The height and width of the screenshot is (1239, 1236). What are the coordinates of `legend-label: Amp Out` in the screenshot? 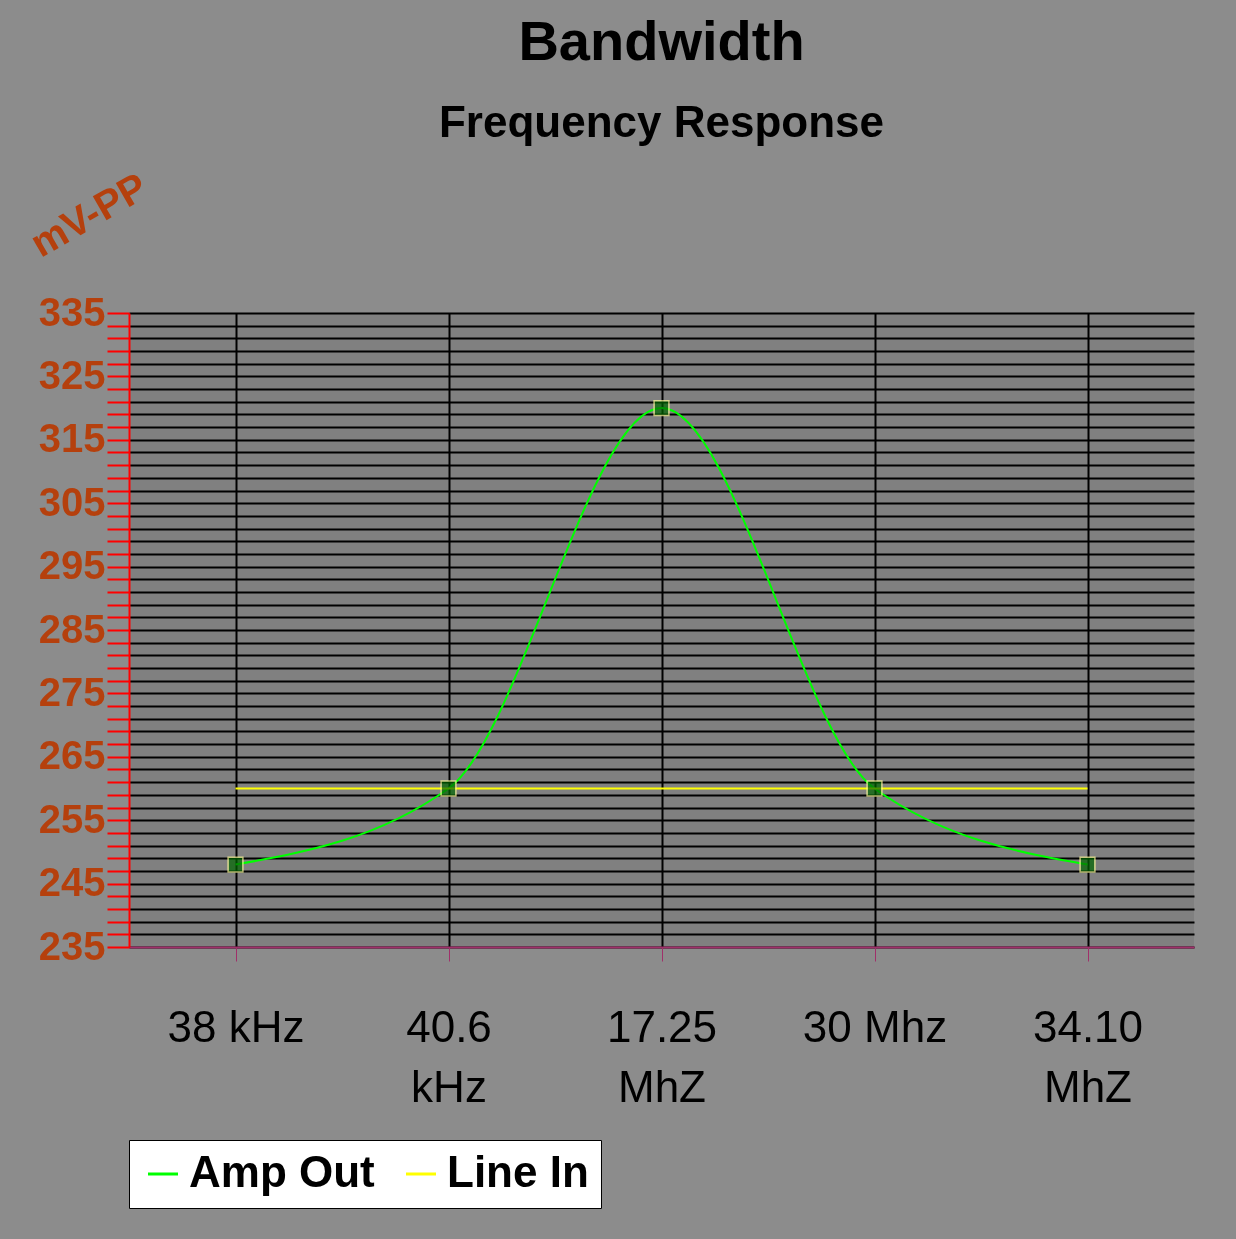 It's located at (282, 1171).